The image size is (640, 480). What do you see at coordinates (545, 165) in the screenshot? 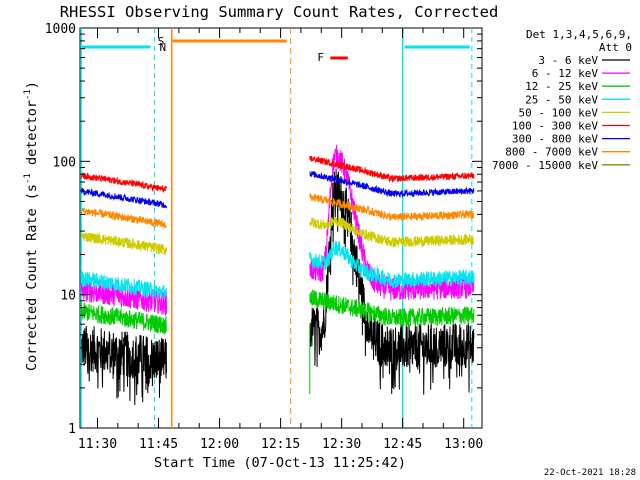
I see `legend-label-8: 7000 - 15000 keV` at bounding box center [545, 165].